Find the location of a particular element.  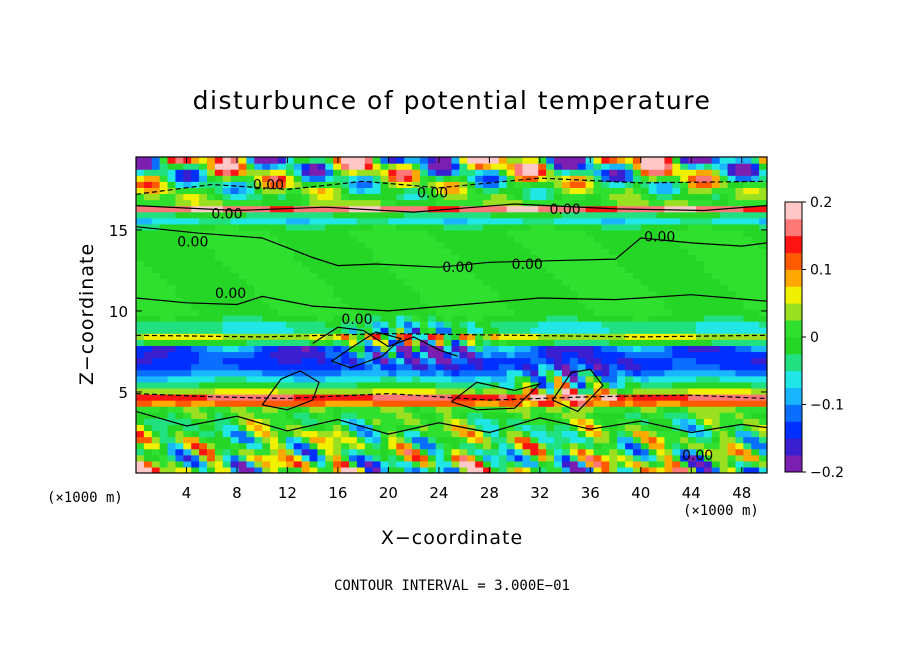

x-tick-label: 12 is located at coordinates (287, 493).